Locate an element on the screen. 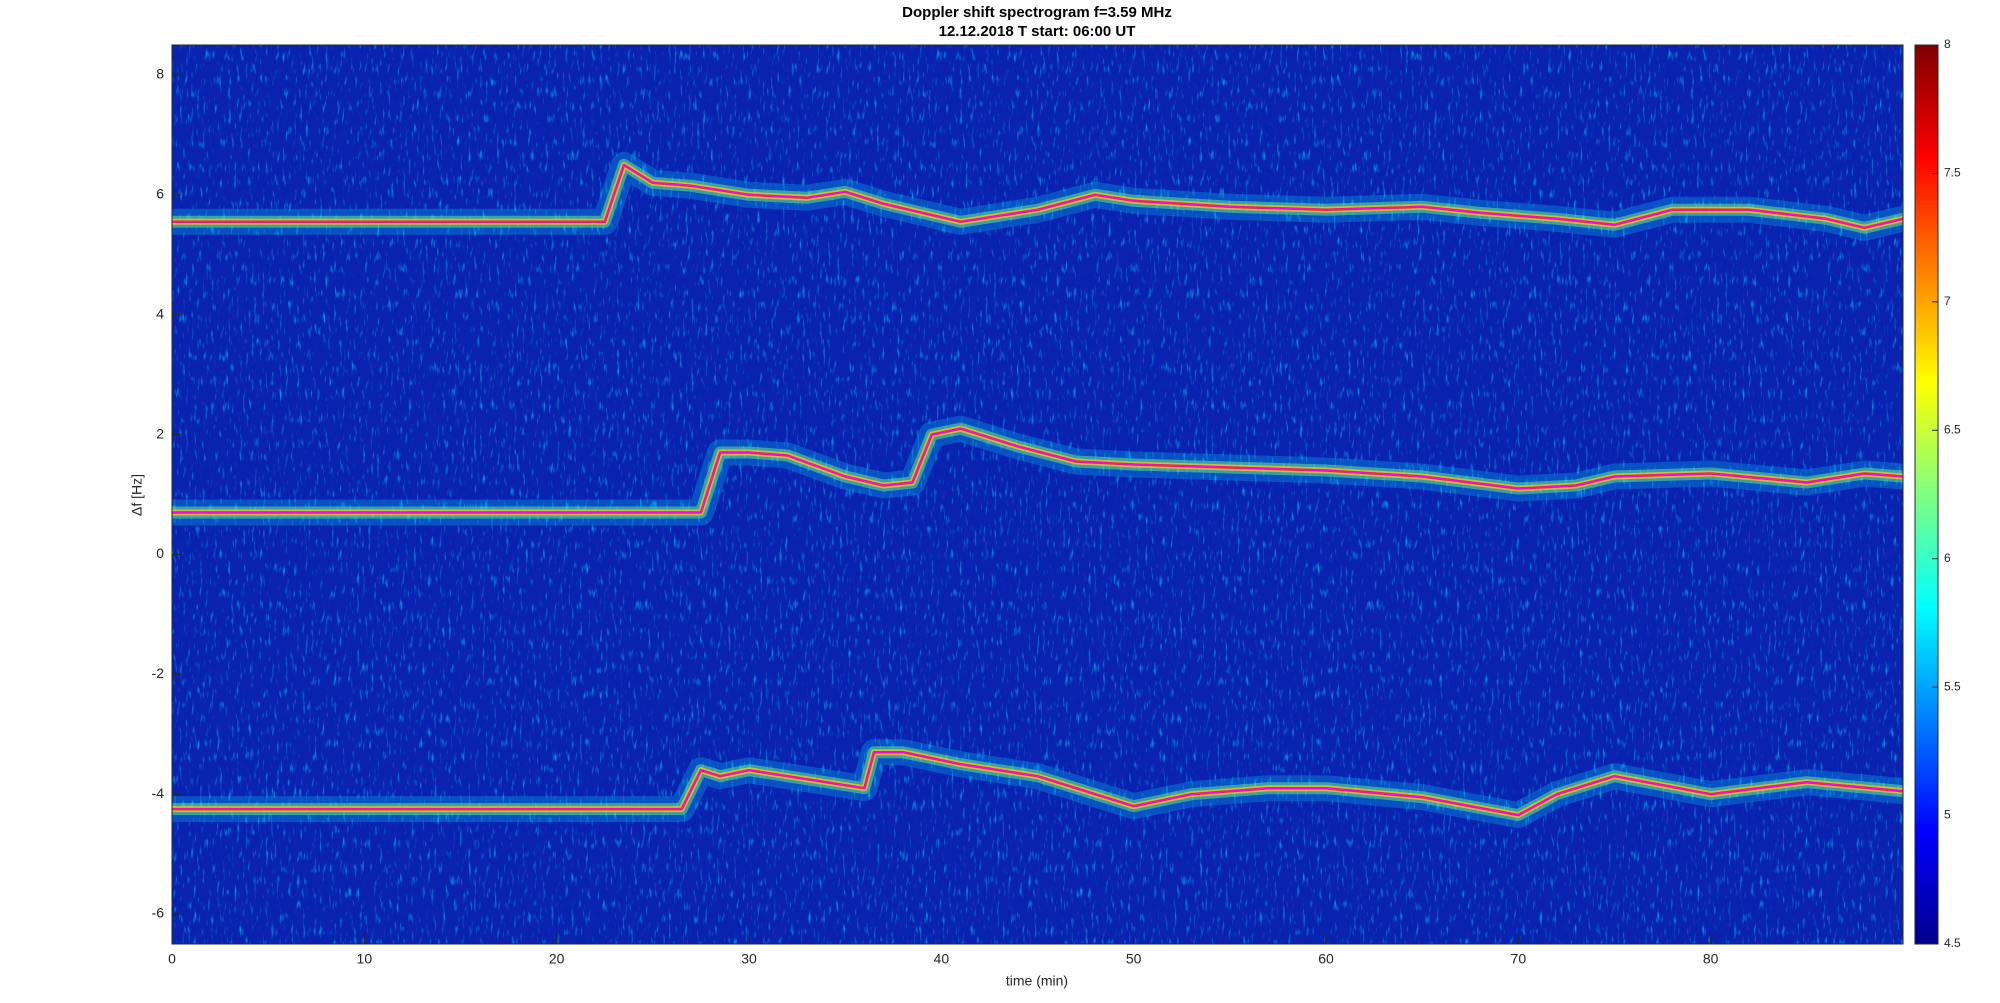 This screenshot has width=2000, height=1003. x-tick-label: 60 is located at coordinates (1326, 959).